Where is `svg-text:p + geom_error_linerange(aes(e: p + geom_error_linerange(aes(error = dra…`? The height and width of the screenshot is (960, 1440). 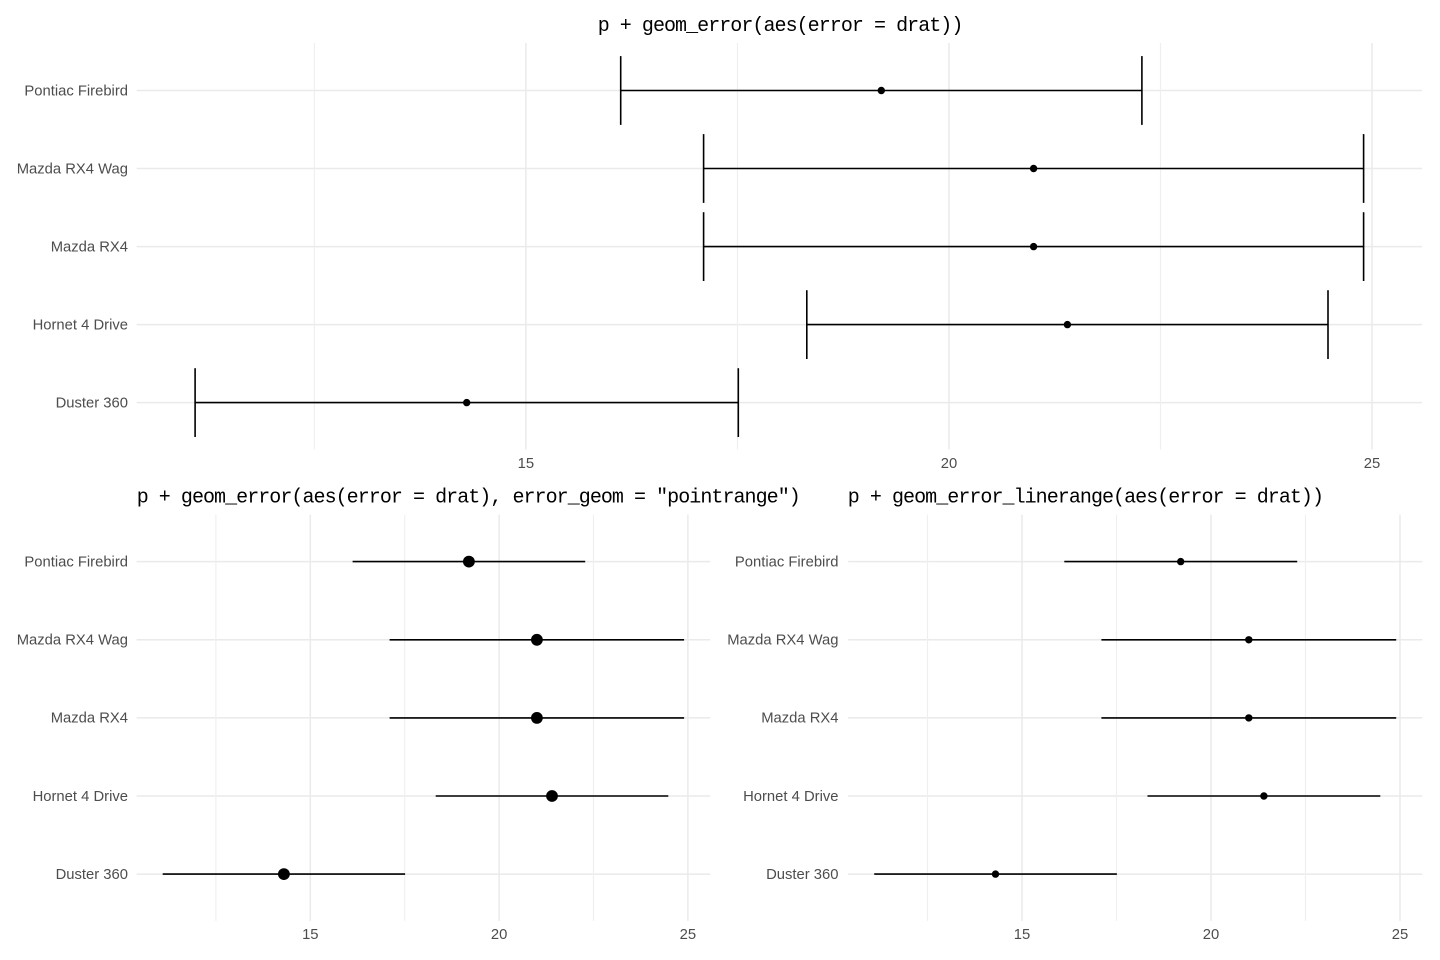 svg-text:p + geom_error_linerange(aes(e: p + geom_error_linerange(aes(error = dra… is located at coordinates (1085, 498).